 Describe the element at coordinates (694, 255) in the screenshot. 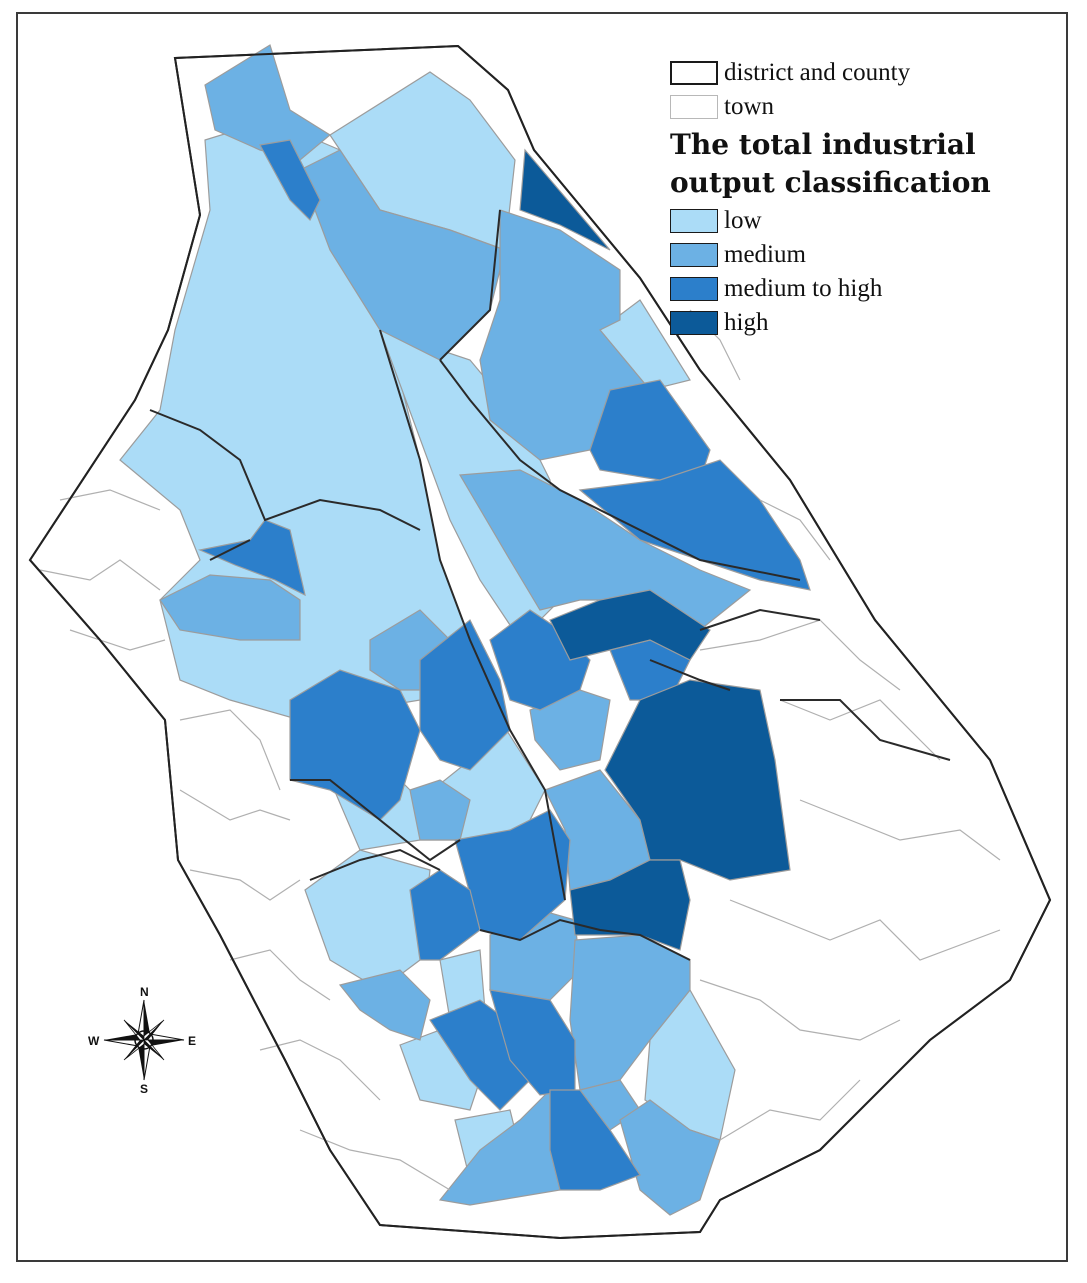

I see `medium-swatch` at that location.